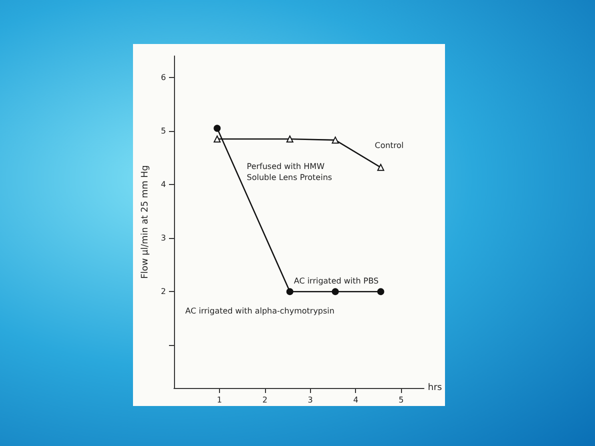 The width and height of the screenshot is (595, 446). What do you see at coordinates (401, 400) in the screenshot?
I see `x-tick-label: 5` at bounding box center [401, 400].